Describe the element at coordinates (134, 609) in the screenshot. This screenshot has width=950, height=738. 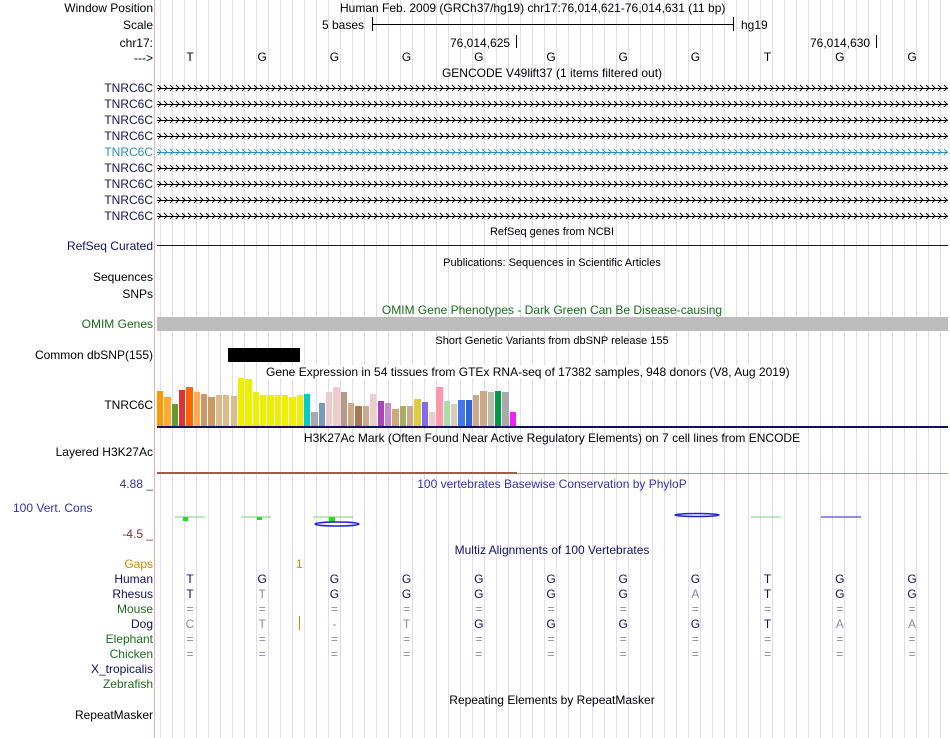
I see `multiz-species-label: Mouse` at that location.